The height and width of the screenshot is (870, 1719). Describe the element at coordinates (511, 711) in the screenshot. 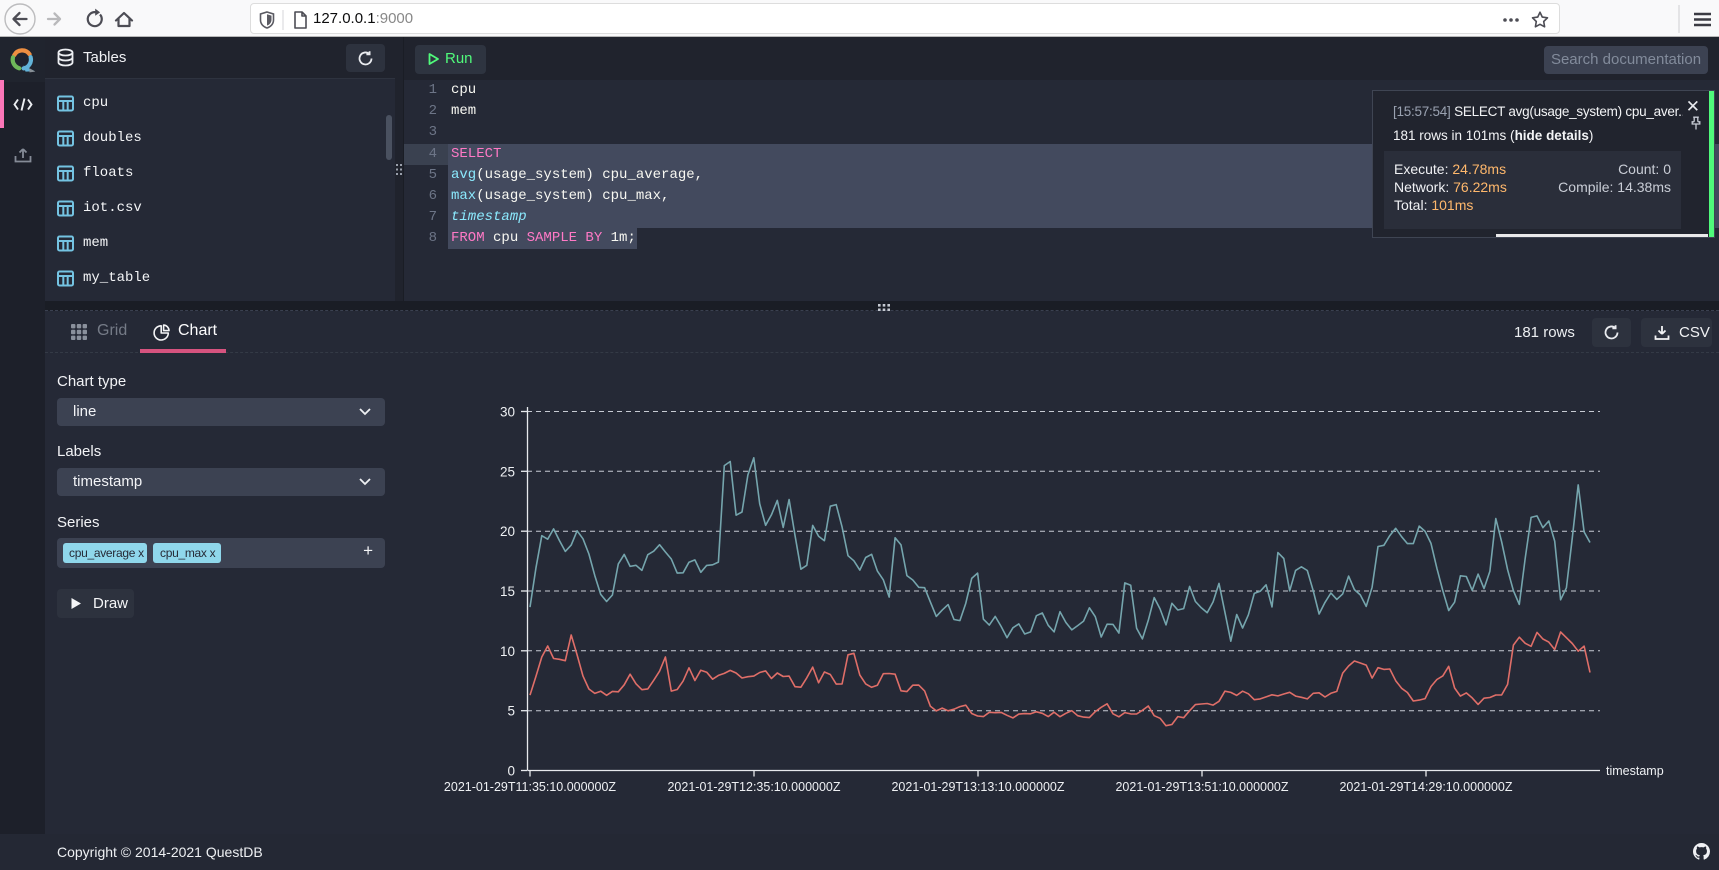

I see `svg-text: 5` at that location.